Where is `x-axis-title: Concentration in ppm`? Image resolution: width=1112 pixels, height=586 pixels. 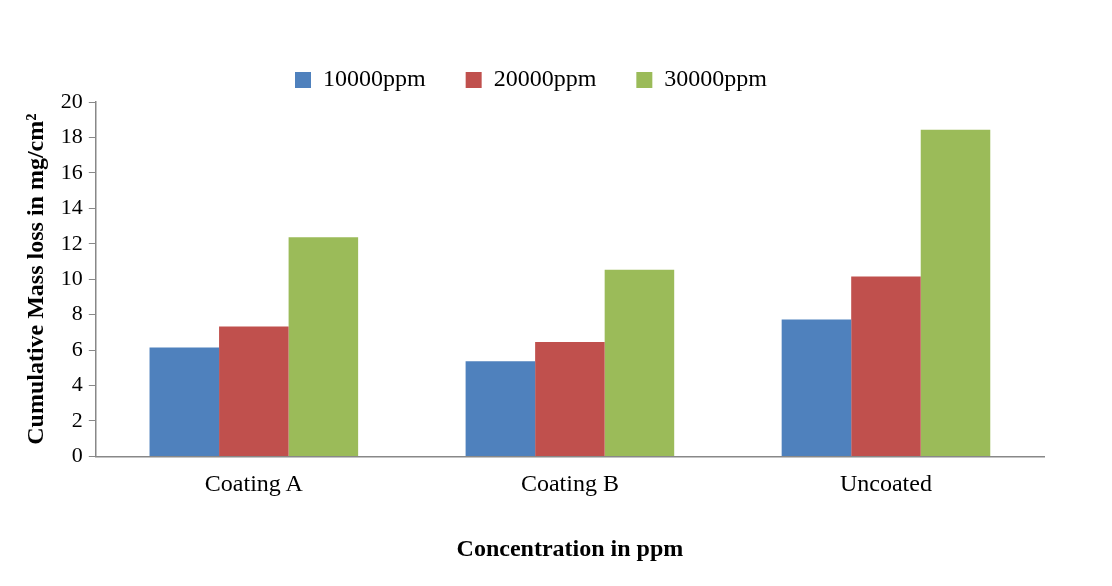
x-axis-title: Concentration in ppm is located at coordinates (570, 547).